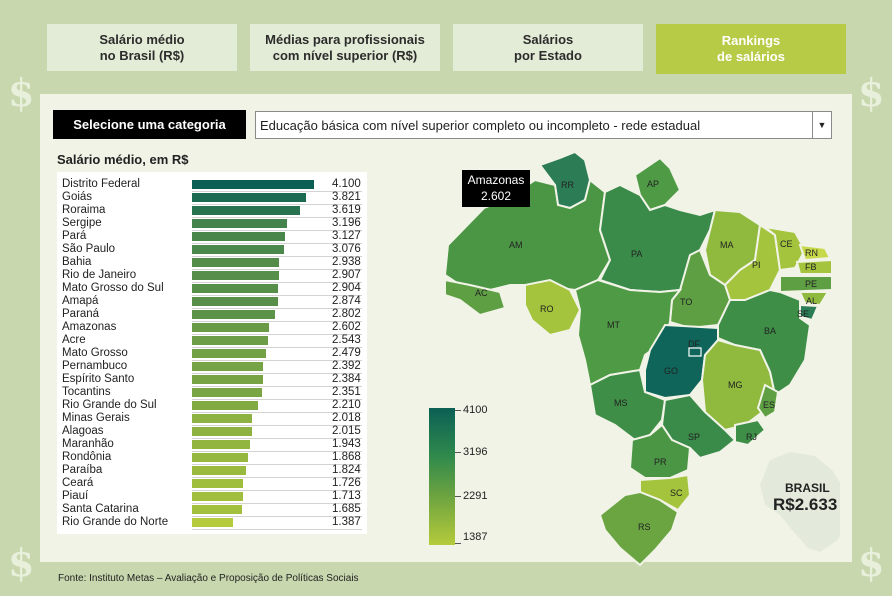 This screenshot has height=596, width=892. I want to click on list-item: Pará 3.127, so click(212, 237).